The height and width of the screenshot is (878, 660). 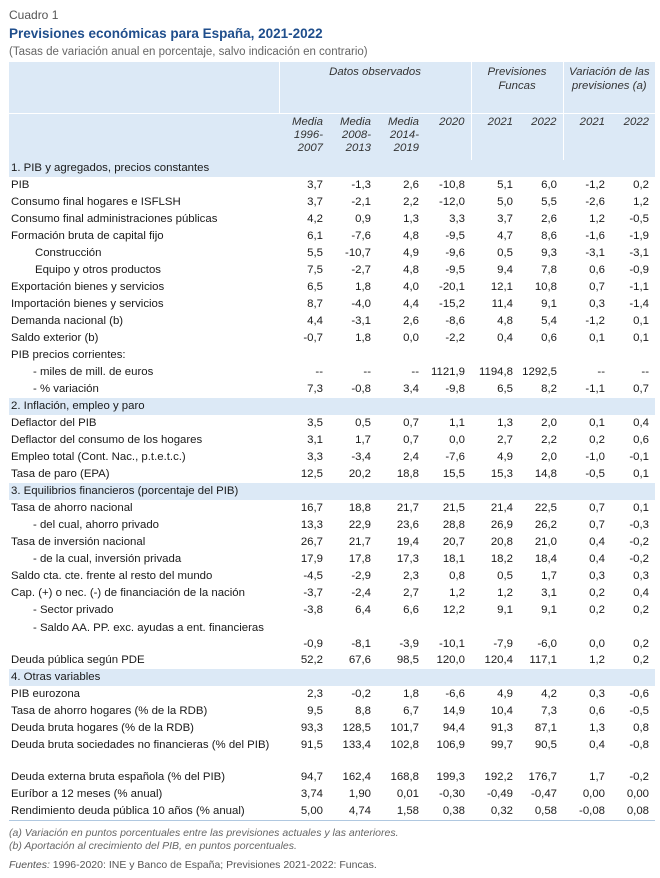 What do you see at coordinates (609, 79) in the screenshot?
I see `header-variation-label: Variación de las previsiones (a)` at bounding box center [609, 79].